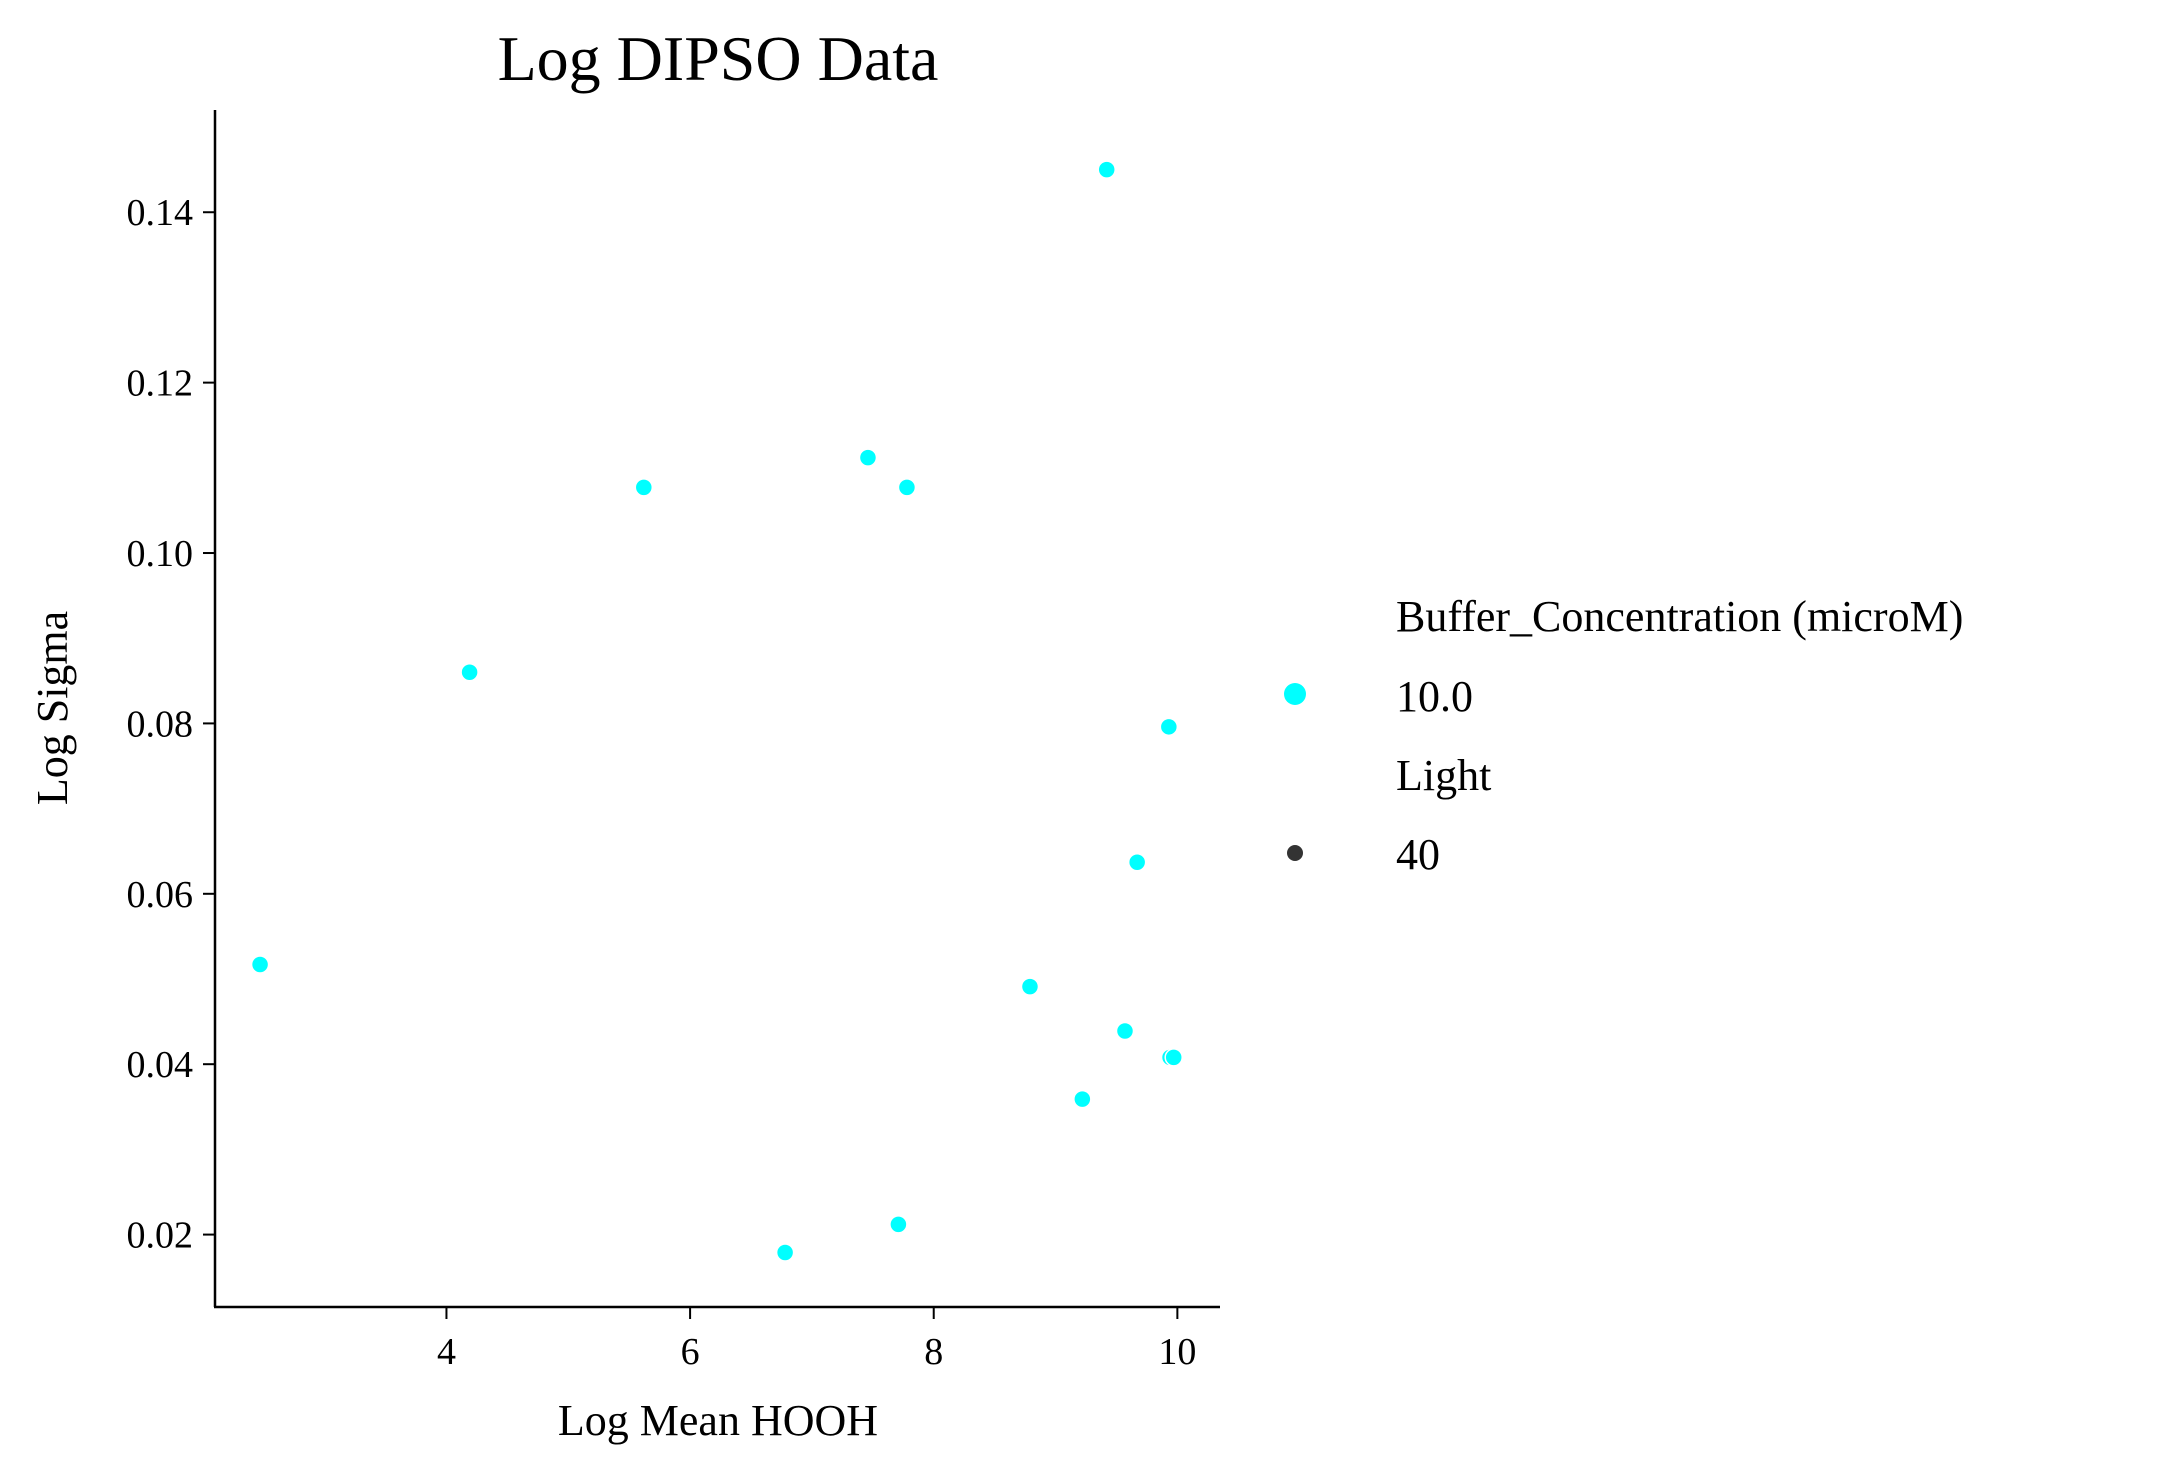 This screenshot has height=1471, width=2165. I want to click on y-axis-label: Log Sigma, so click(52, 708).